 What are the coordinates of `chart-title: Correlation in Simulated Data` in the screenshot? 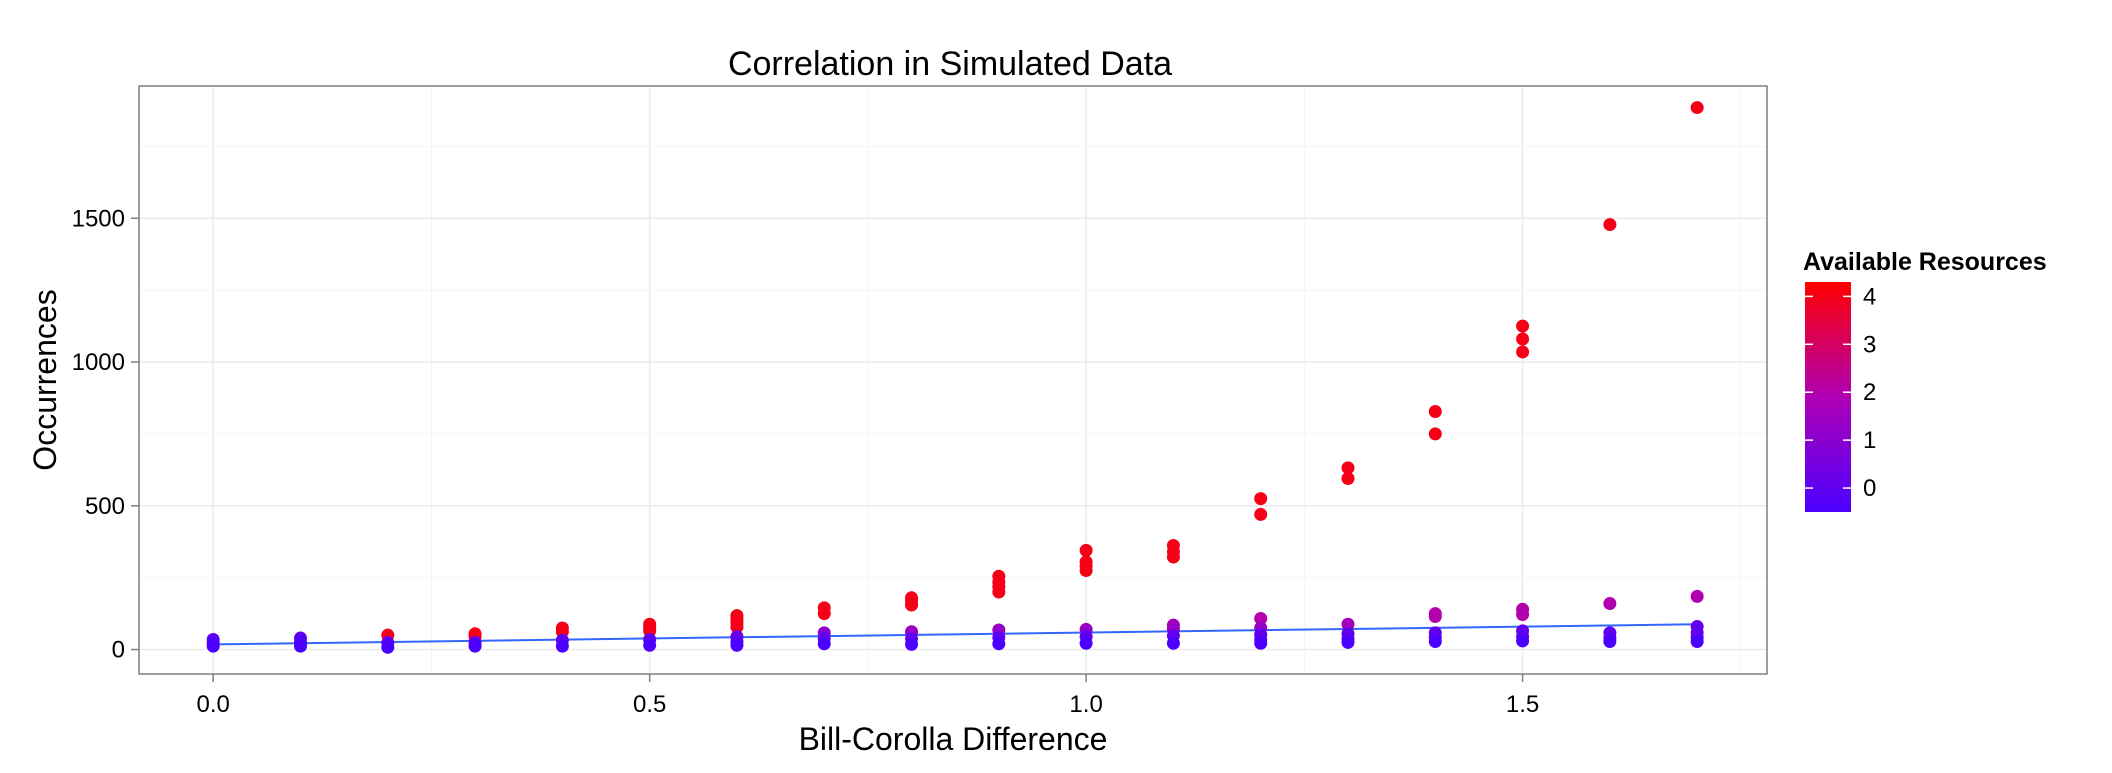 It's located at (950, 64).